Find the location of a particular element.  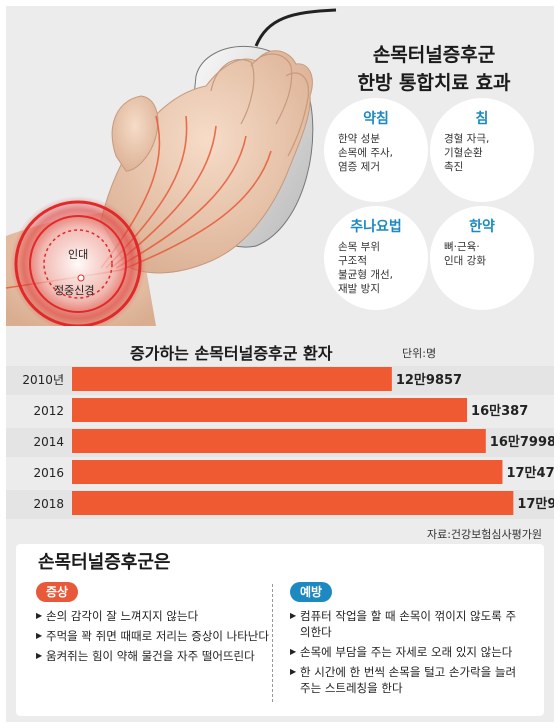

main-title-line2: 한방 통합치료 효과 is located at coordinates (434, 83).